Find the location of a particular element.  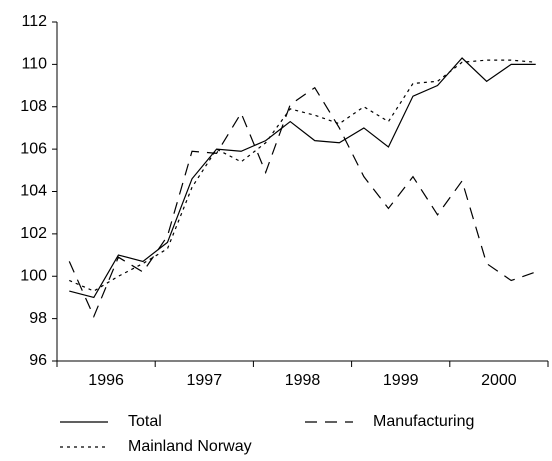

y-tick-label: 102 is located at coordinates (33, 233).